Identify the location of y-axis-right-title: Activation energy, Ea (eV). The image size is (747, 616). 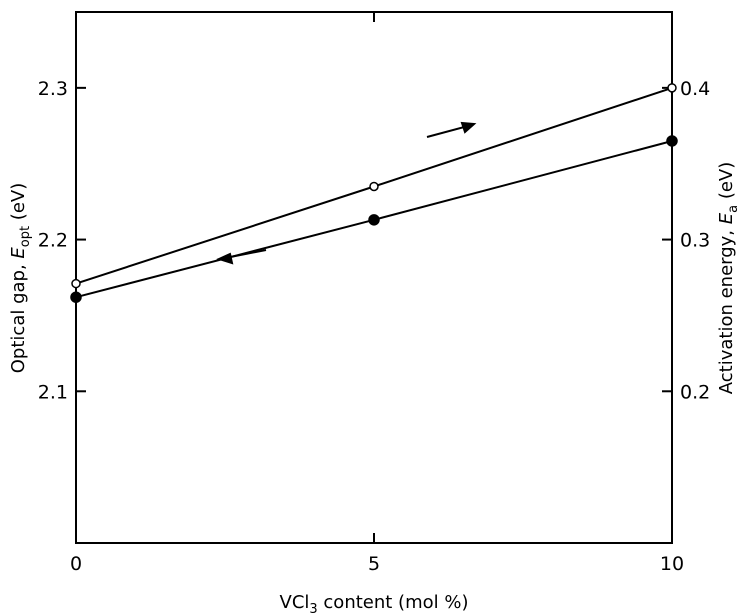
(728, 278).